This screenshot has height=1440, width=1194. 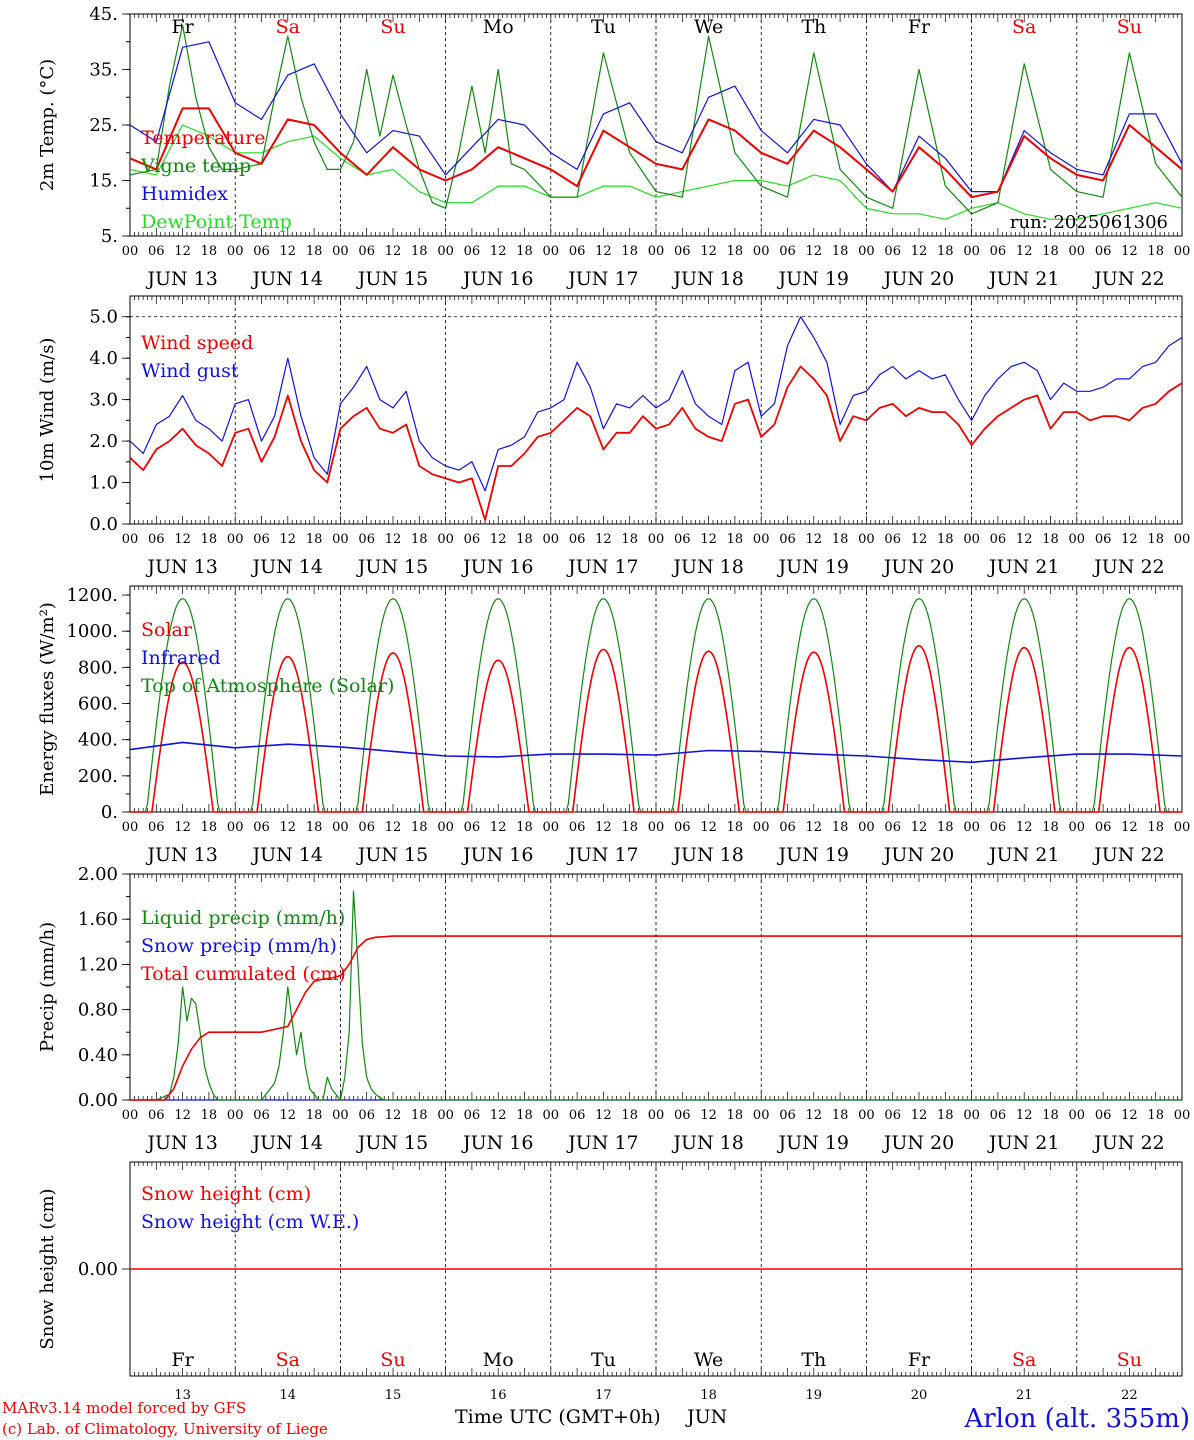 I want to click on date-label: JUN 13, so click(x=181, y=279).